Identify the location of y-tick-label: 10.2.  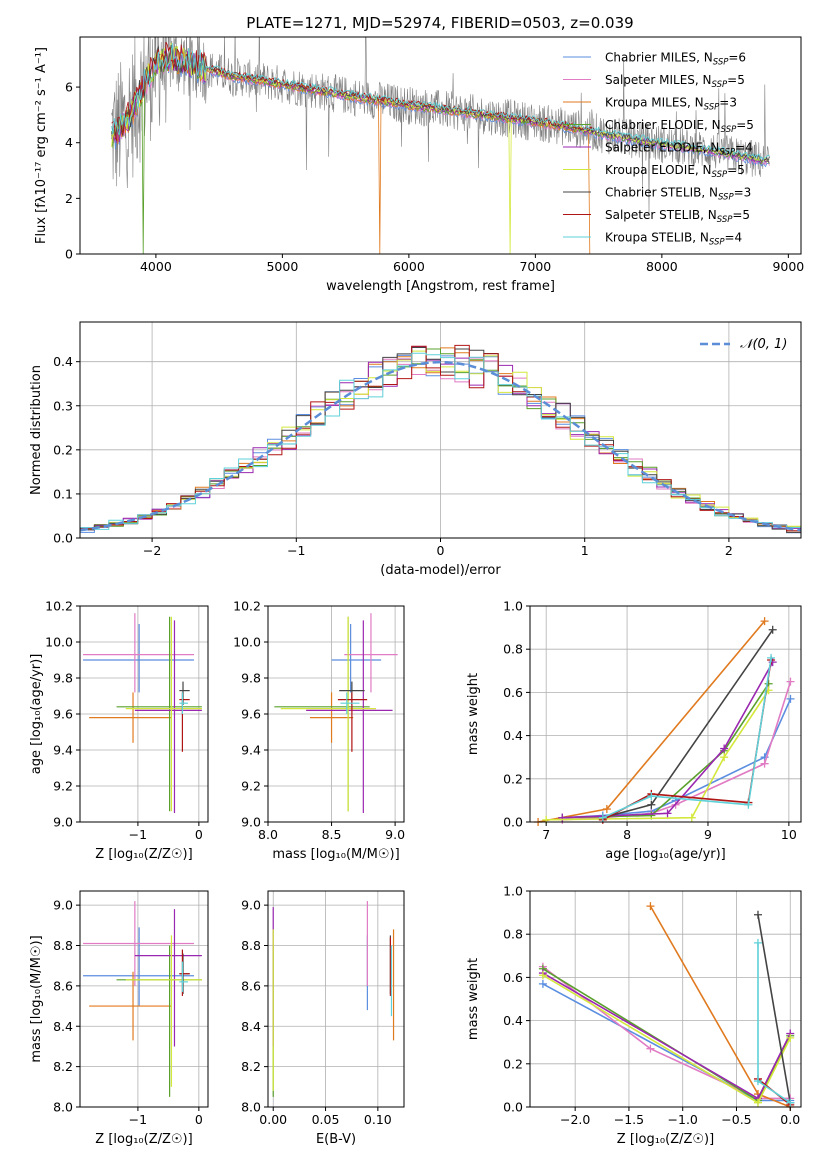
(59, 606).